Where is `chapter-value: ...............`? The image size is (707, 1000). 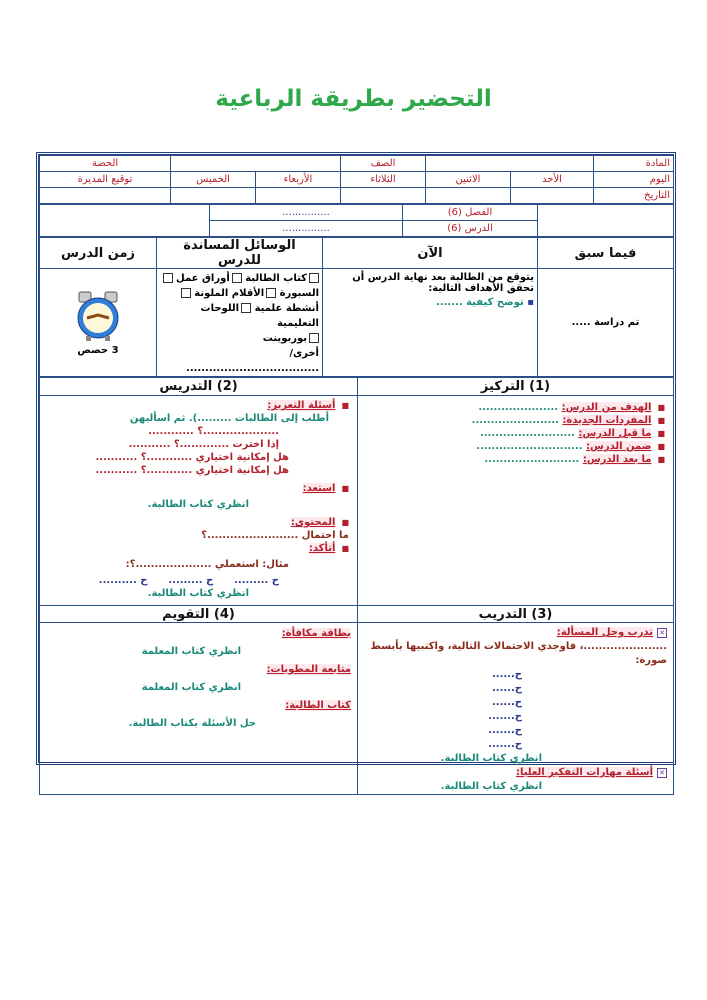
chapter-value: ............... is located at coordinates (306, 212).